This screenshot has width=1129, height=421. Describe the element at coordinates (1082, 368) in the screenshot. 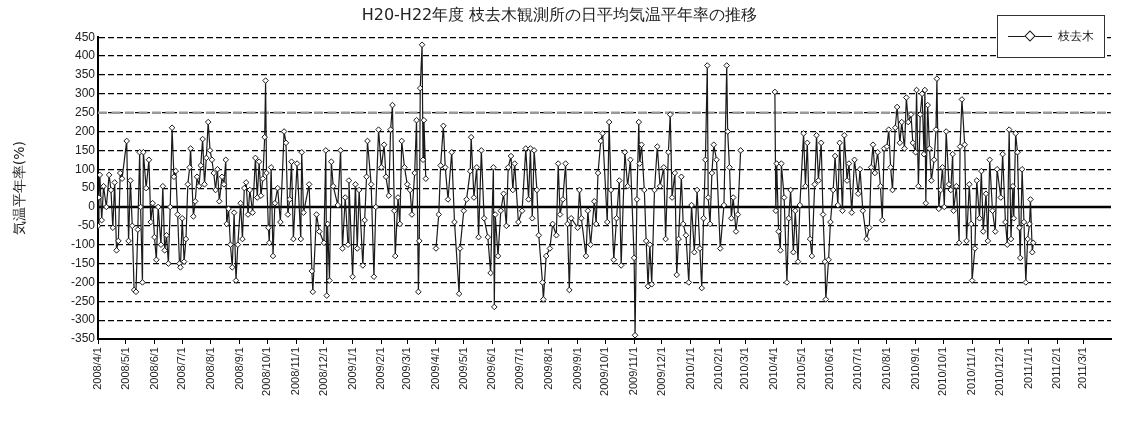

I see `x-tick-label: 2011/3/1` at that location.